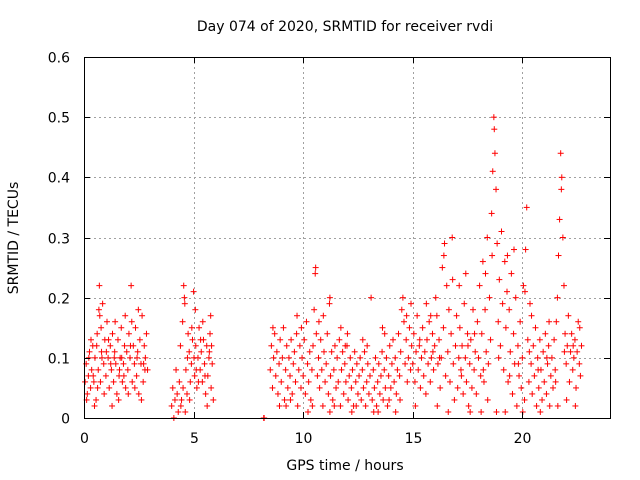 This screenshot has height=480, width=640. What do you see at coordinates (59, 119) in the screenshot?
I see `y-tick-label: 0.5` at bounding box center [59, 119].